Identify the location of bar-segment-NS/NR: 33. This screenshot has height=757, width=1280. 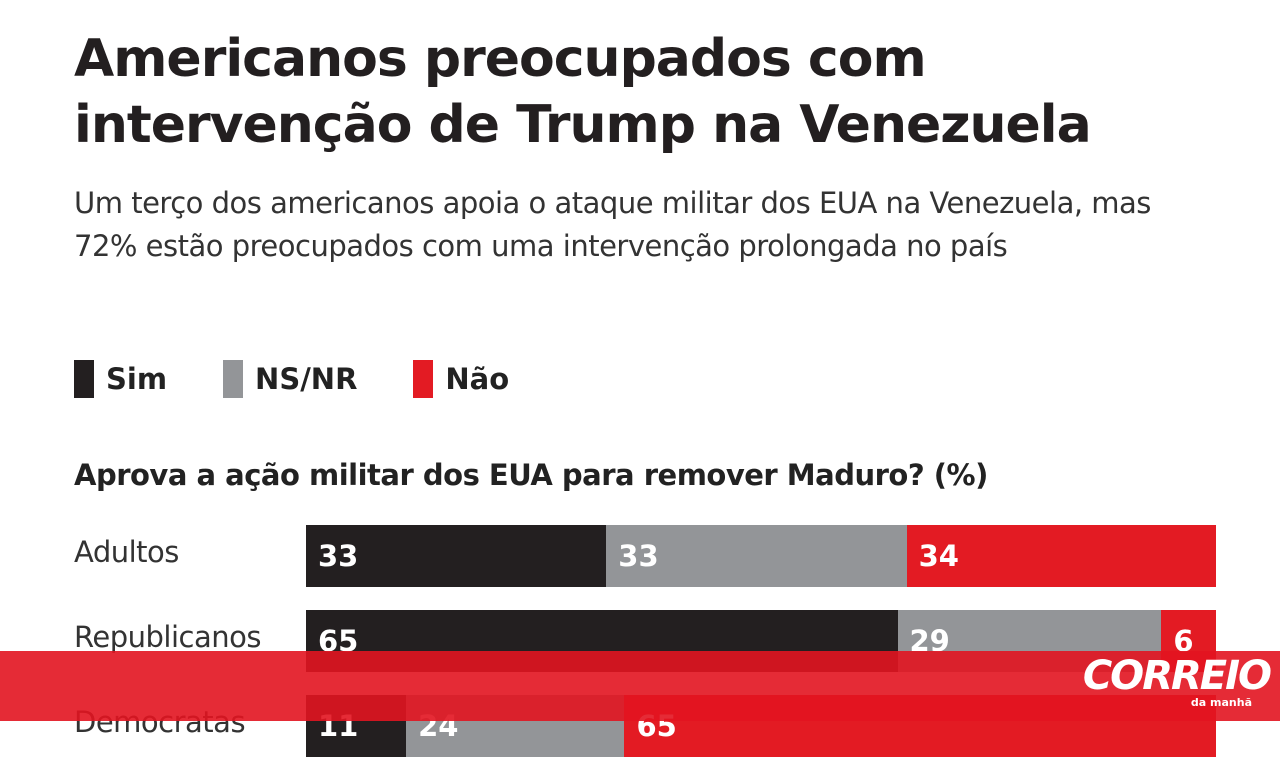
(756, 556).